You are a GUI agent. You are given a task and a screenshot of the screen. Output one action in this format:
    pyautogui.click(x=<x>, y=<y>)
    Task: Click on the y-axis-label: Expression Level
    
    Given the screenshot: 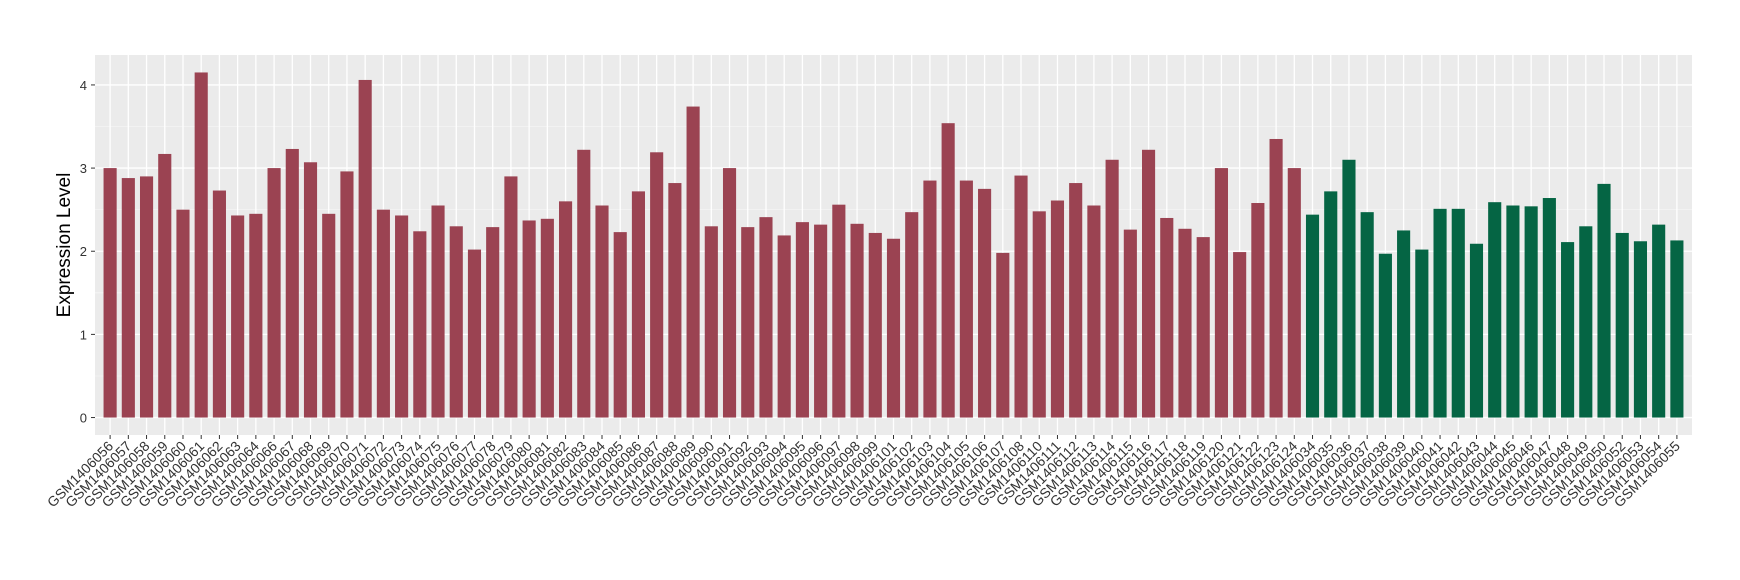 What is the action you would take?
    pyautogui.click(x=64, y=245)
    